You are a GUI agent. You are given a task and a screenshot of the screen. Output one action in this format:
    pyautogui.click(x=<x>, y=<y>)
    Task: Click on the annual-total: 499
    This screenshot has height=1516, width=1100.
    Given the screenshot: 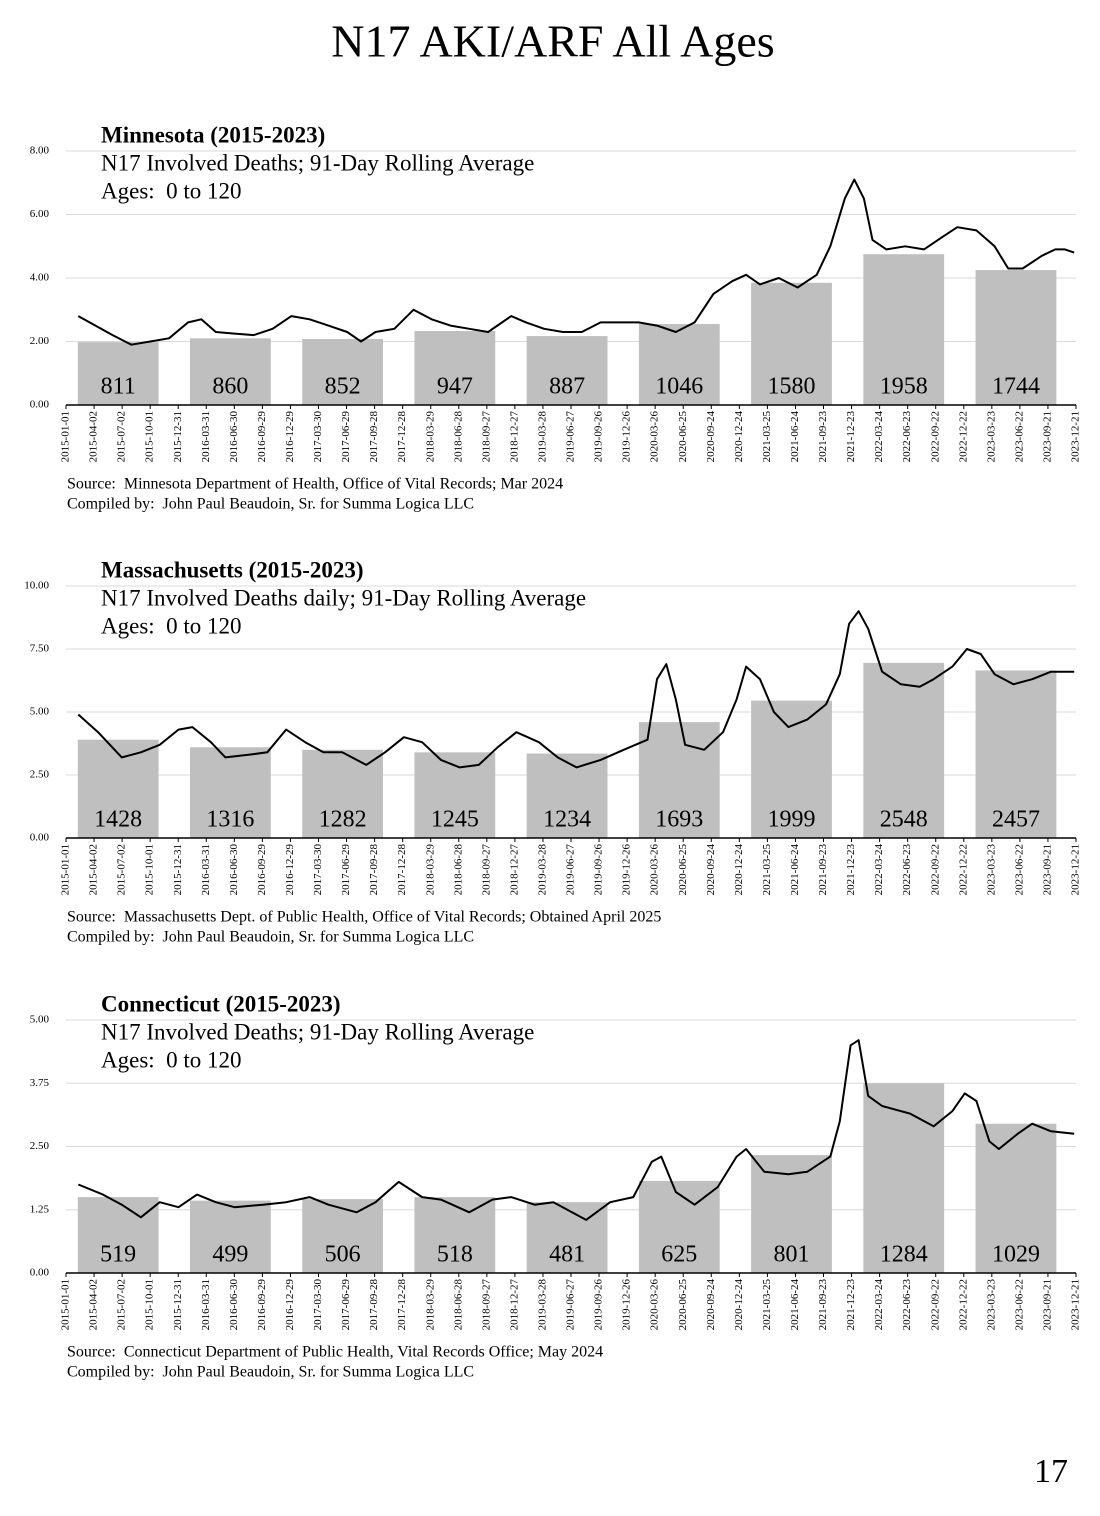 What is the action you would take?
    pyautogui.click(x=230, y=1255)
    